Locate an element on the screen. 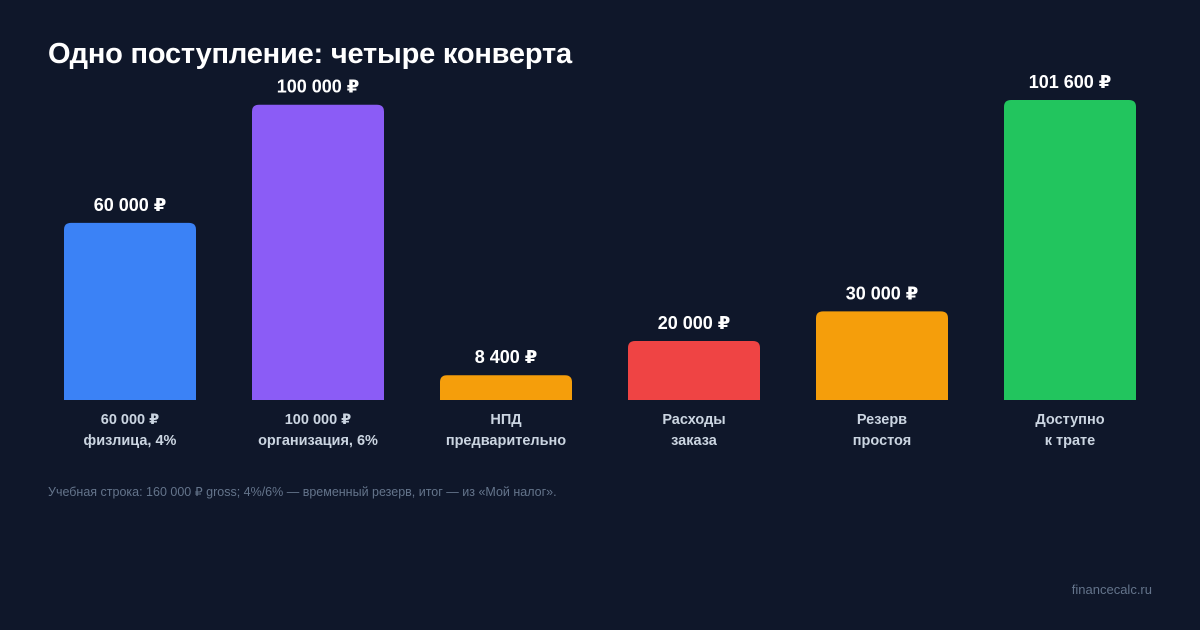  category-label: физлица, 4% is located at coordinates (130, 441).